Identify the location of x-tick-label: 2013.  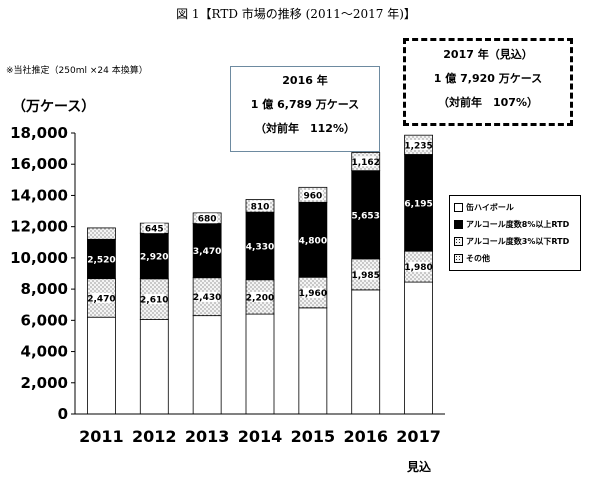
(207, 436).